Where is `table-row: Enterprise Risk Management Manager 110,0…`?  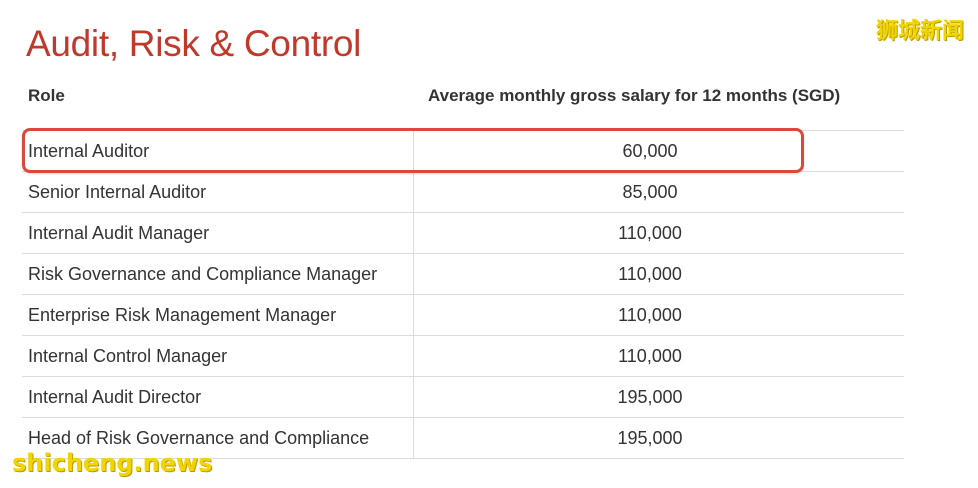
table-row: Enterprise Risk Management Manager 110,0… is located at coordinates (463, 315).